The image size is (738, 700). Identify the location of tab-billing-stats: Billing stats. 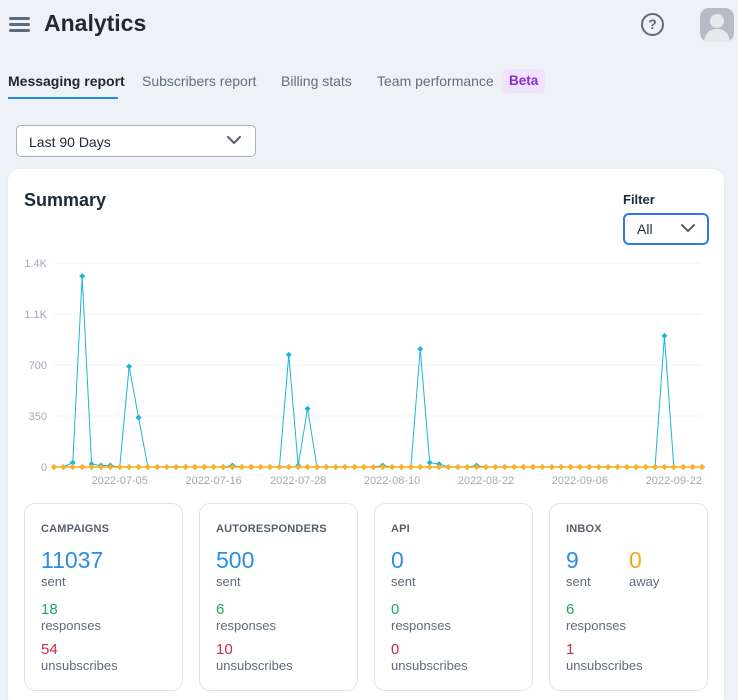
(316, 81).